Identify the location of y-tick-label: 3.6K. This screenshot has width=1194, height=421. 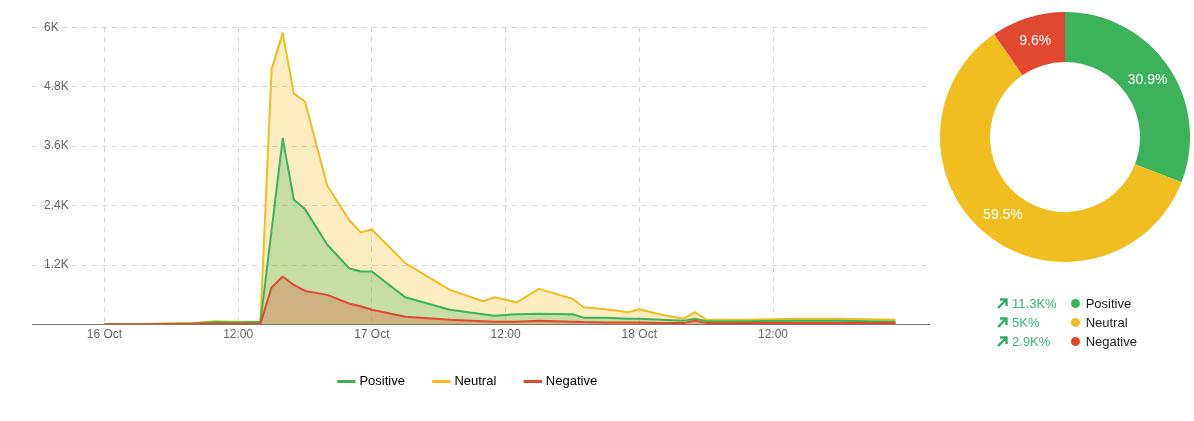
(56, 145).